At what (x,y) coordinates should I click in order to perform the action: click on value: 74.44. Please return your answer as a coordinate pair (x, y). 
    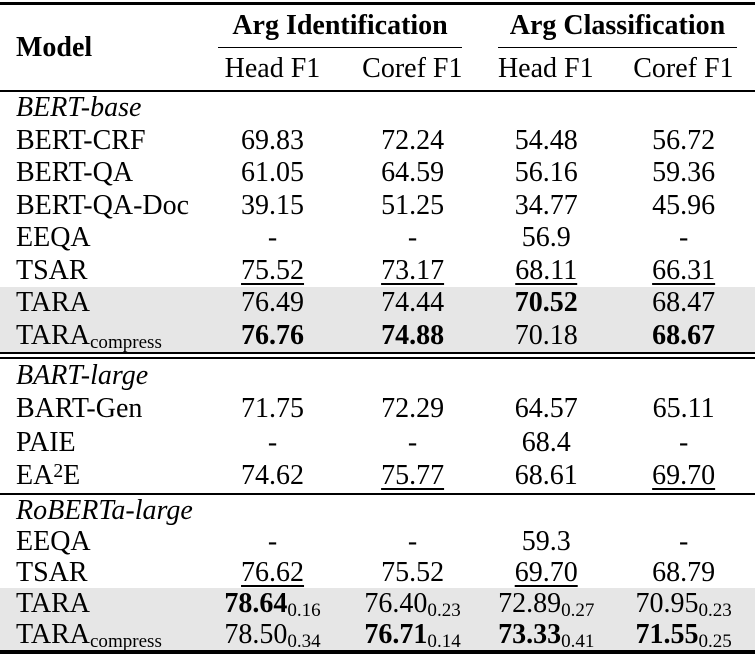
    Looking at the image, I should click on (413, 303).